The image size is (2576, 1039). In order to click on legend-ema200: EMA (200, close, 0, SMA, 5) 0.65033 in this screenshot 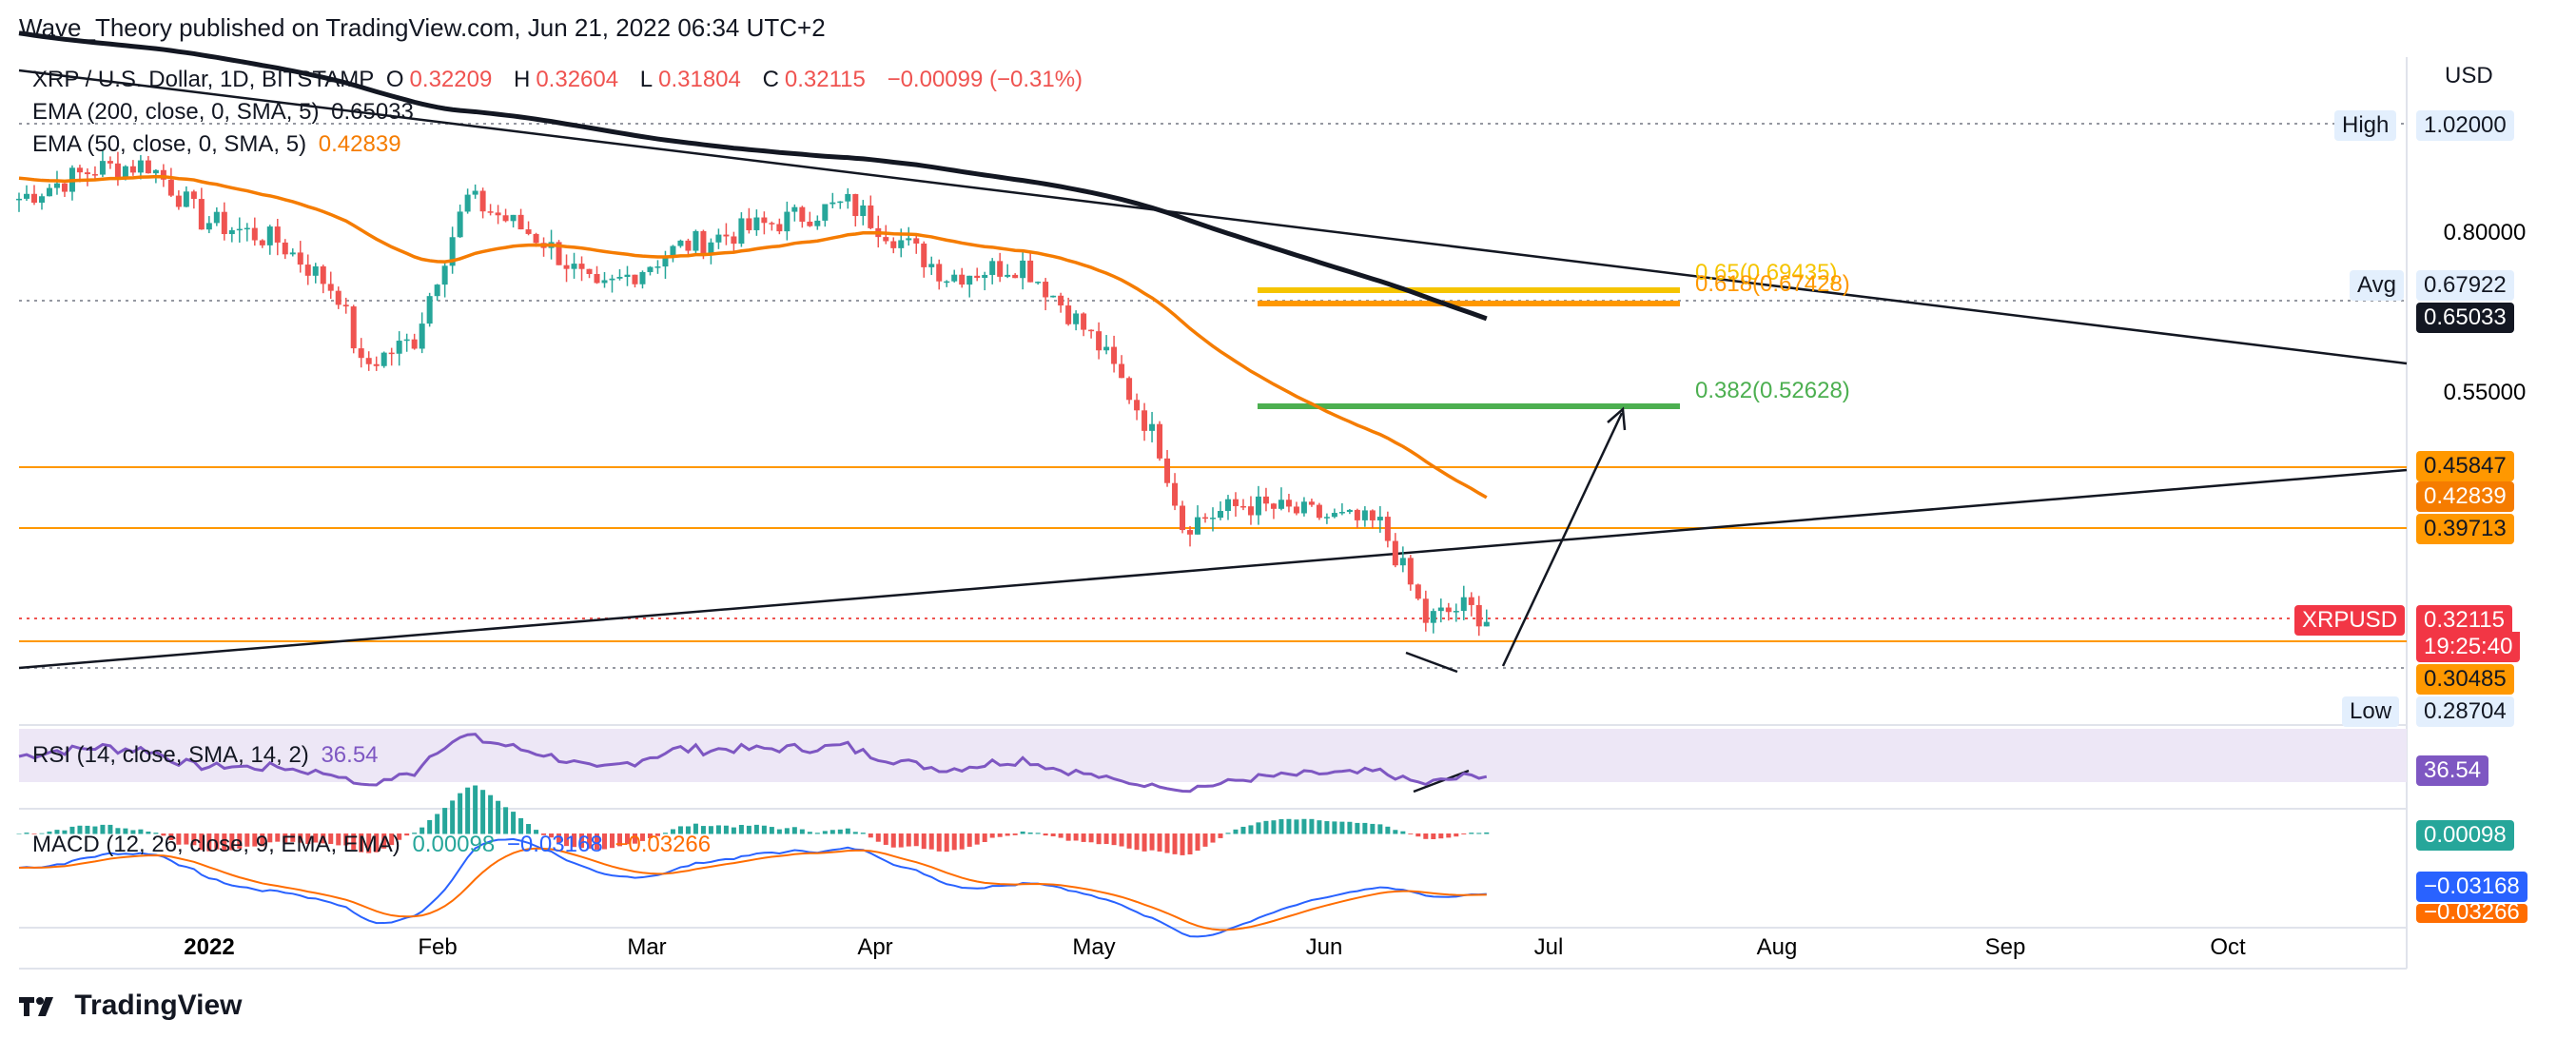, I will do `click(226, 112)`.